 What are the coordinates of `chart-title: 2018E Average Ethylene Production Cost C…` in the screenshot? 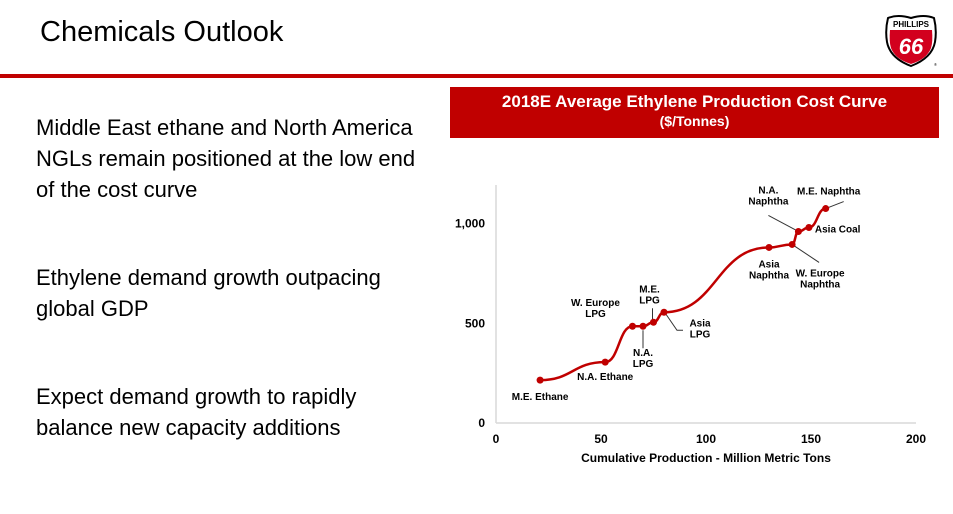 It's located at (694, 101).